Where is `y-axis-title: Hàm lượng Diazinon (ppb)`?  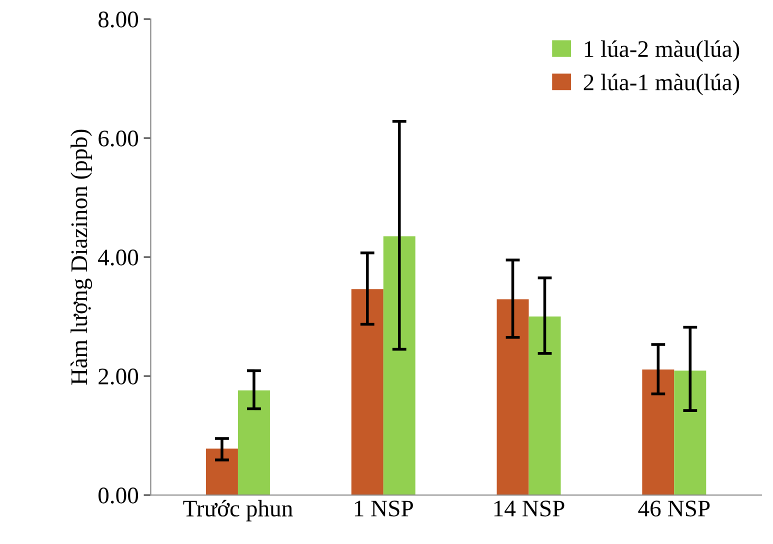 y-axis-title: Hàm lượng Diazinon (ppb) is located at coordinates (81, 257).